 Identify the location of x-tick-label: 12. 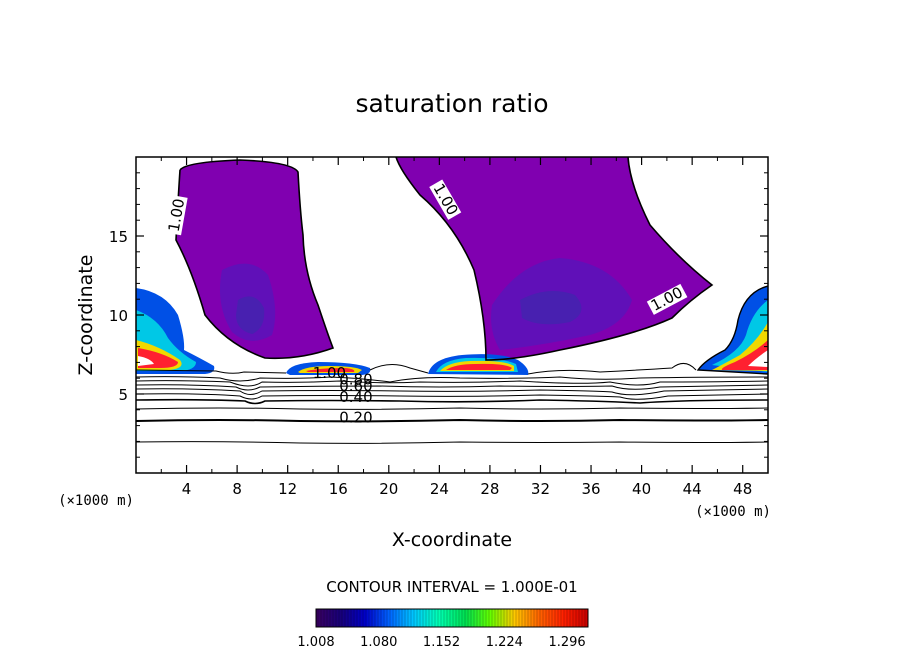
(287, 489).